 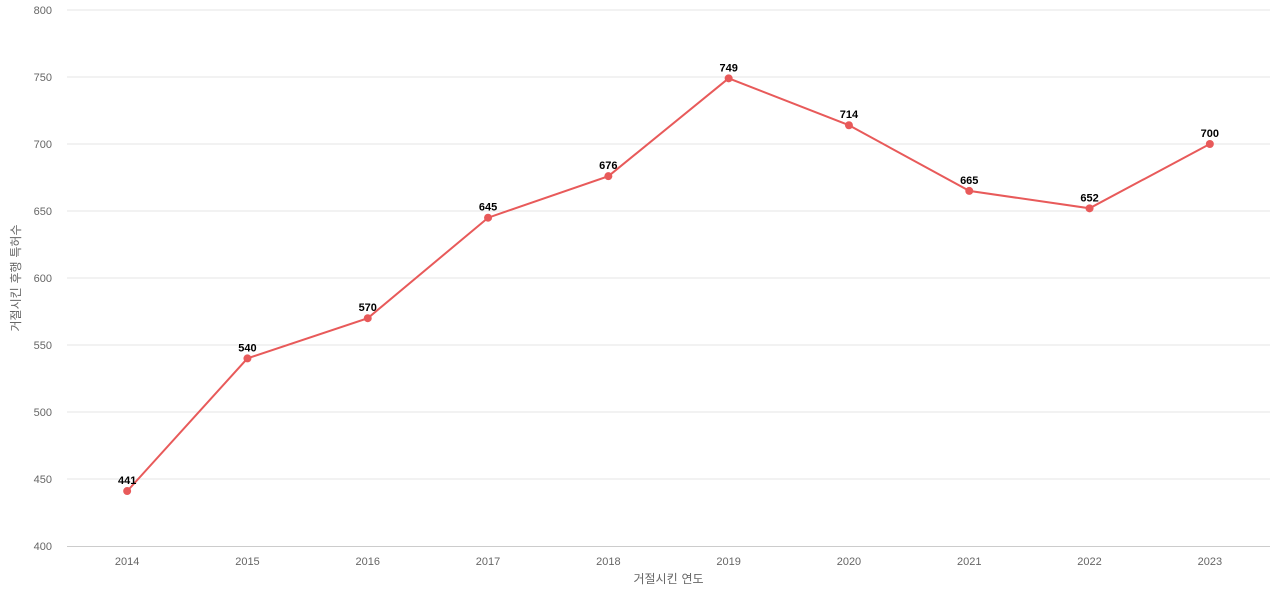 What do you see at coordinates (368, 308) in the screenshot?
I see `data-label: 570` at bounding box center [368, 308].